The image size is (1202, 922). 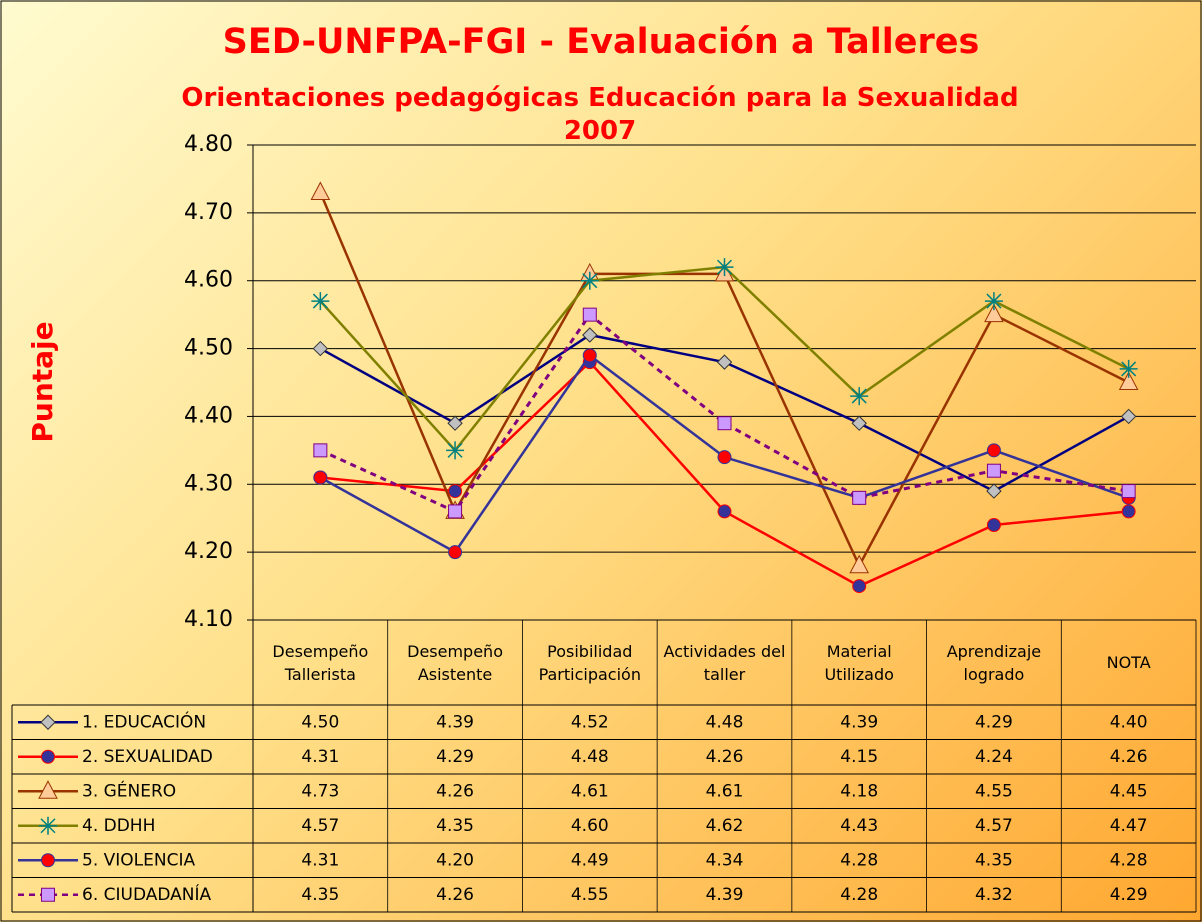 I want to click on legend-label: 6. CIUDADANÍA, so click(x=147, y=894).